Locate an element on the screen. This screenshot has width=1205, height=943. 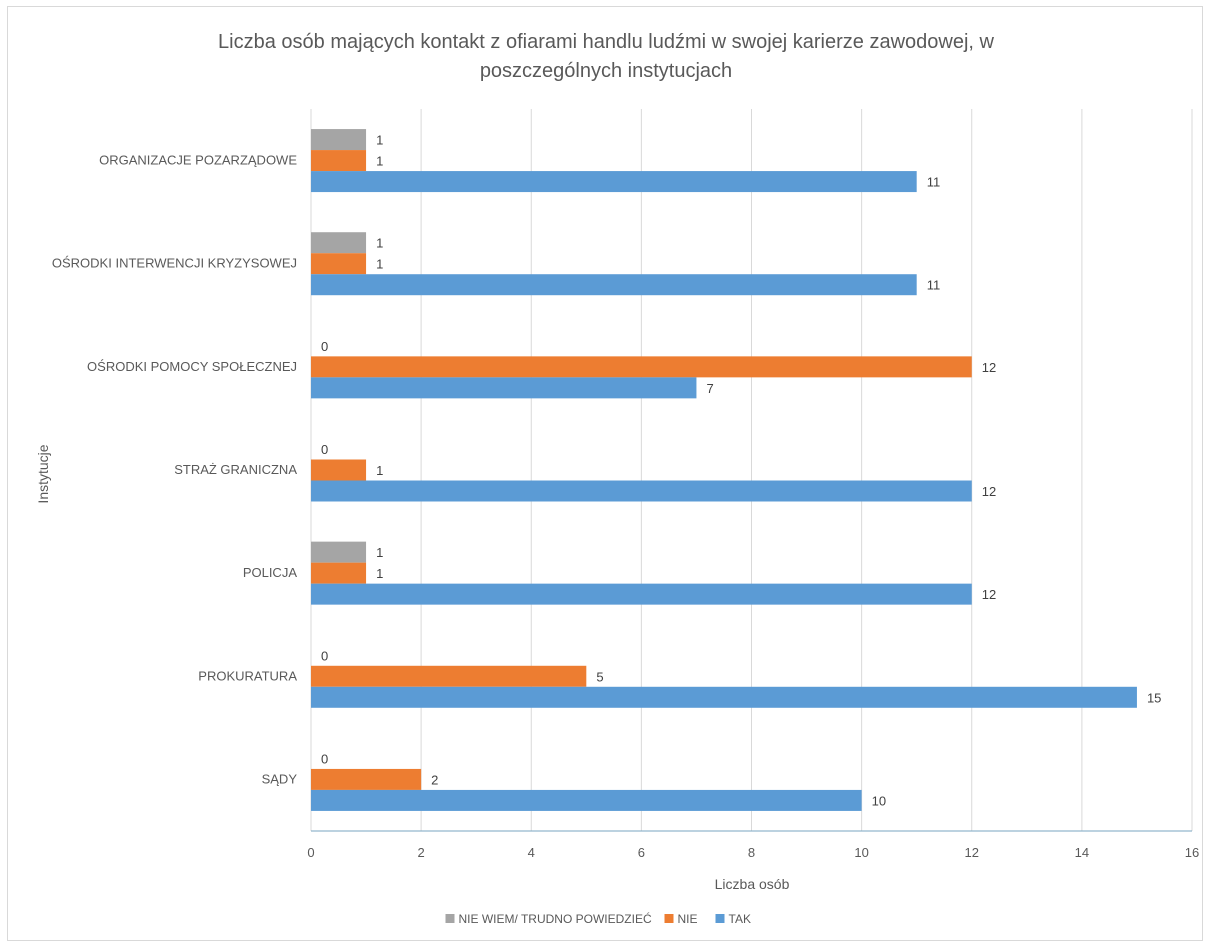
x-tick-labels: 0 2 4 6 8 10 12 14 16 is located at coordinates (753, 852).